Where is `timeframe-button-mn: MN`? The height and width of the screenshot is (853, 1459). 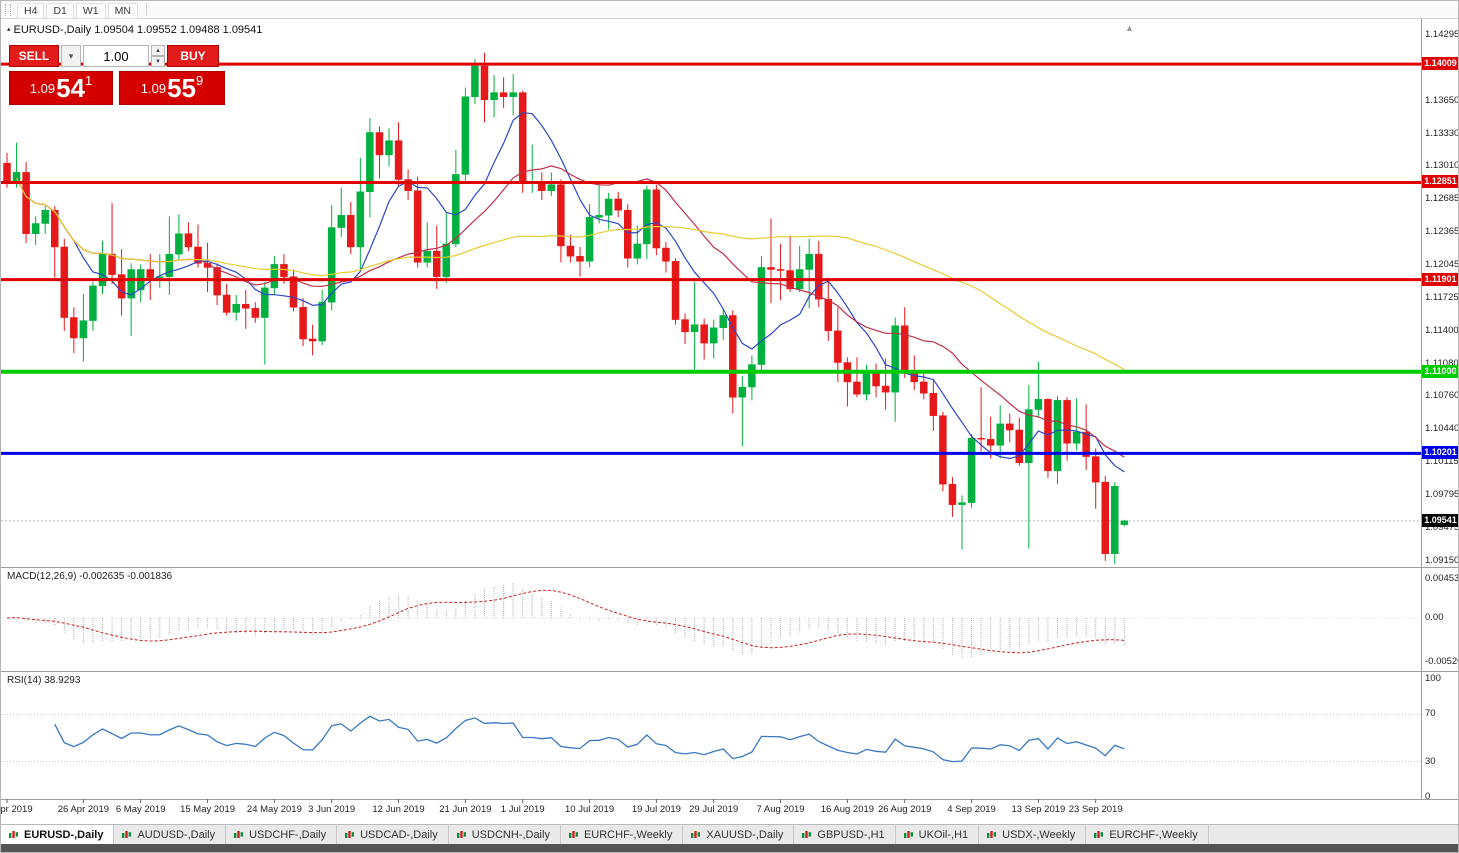 timeframe-button-mn: MN is located at coordinates (122, 10).